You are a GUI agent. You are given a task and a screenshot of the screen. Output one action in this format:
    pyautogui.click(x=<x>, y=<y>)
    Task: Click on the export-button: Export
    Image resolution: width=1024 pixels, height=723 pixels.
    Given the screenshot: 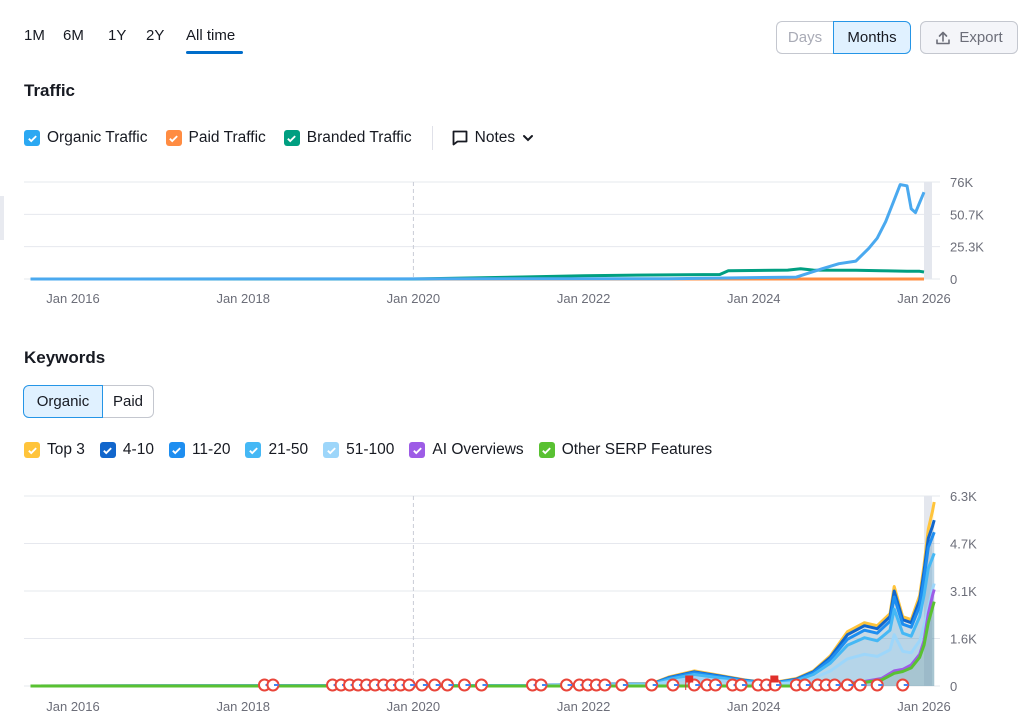 What is the action you would take?
    pyautogui.click(x=969, y=37)
    